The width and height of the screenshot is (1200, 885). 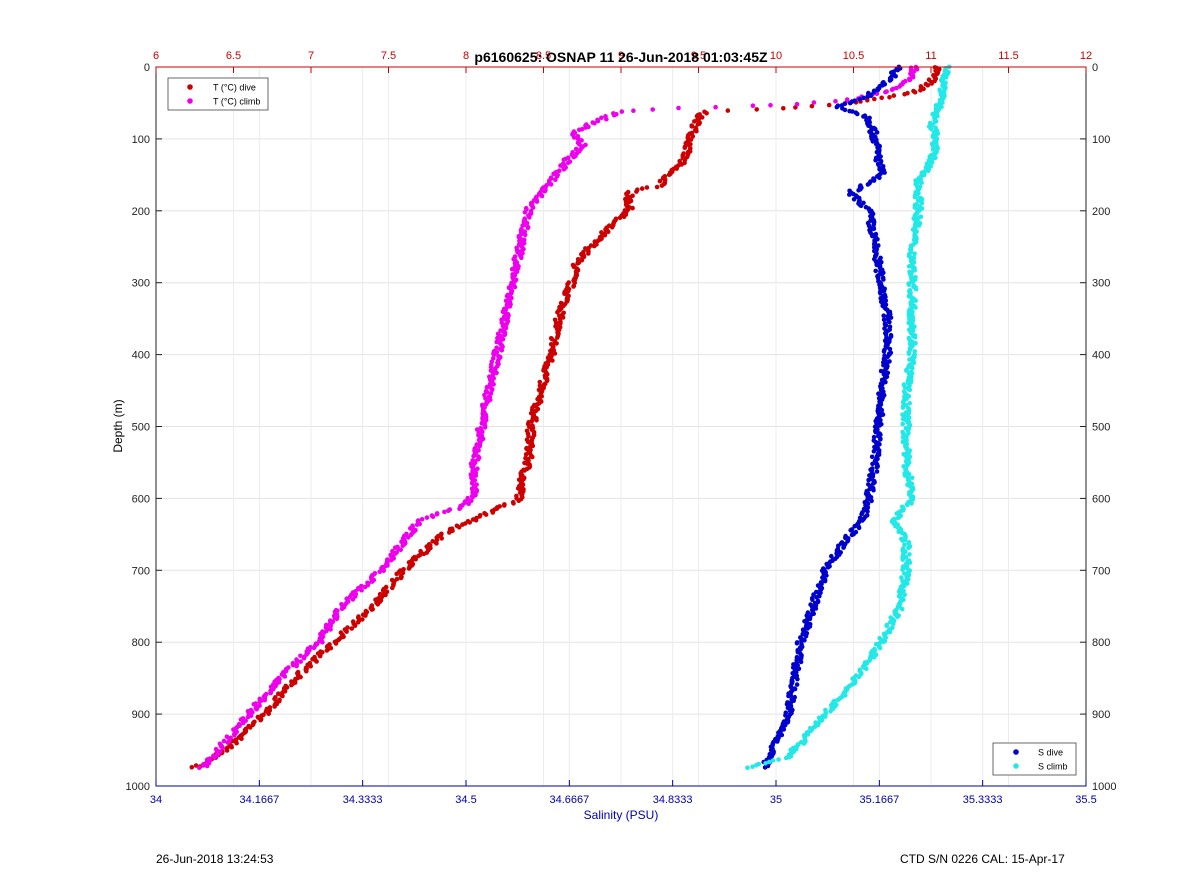 I want to click on y-tick-label-right: 800, so click(x=1101, y=643).